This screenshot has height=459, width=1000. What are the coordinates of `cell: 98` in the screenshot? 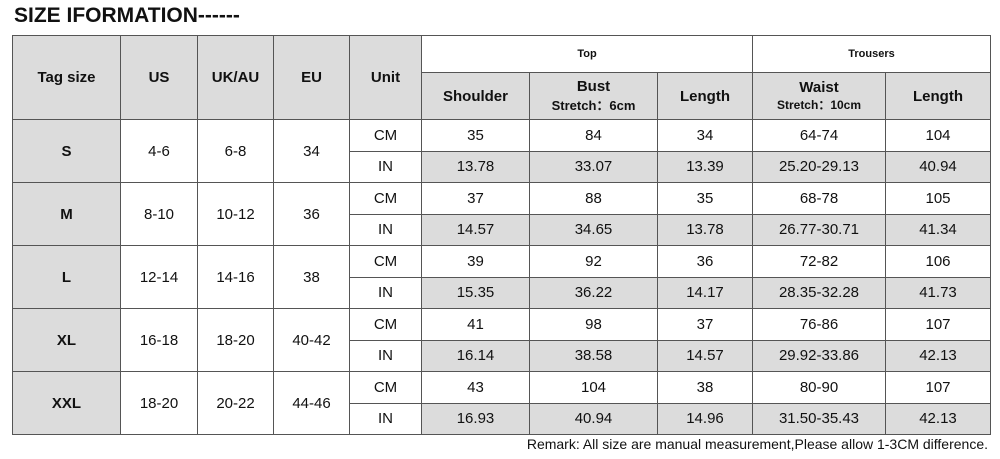 It's located at (593, 324).